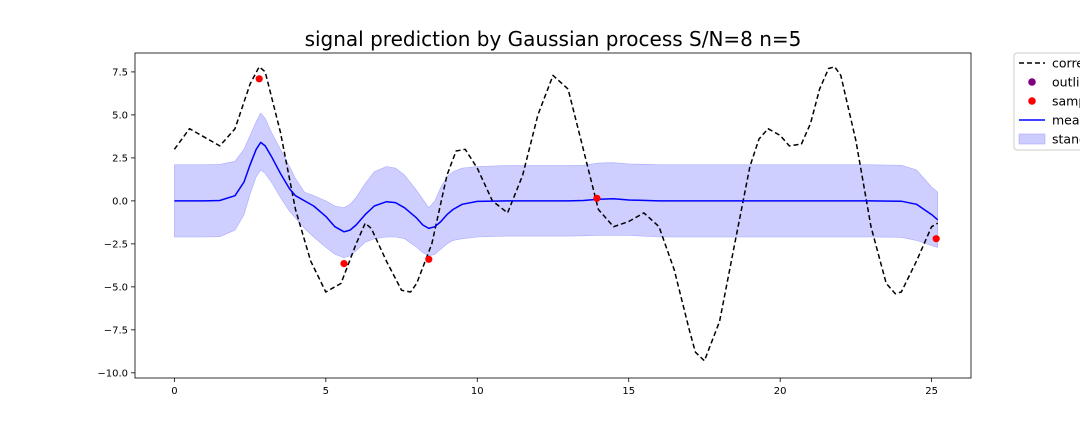 This screenshot has width=1080, height=432. Describe the element at coordinates (1066, 82) in the screenshot. I see `legend-label: outlie` at that location.